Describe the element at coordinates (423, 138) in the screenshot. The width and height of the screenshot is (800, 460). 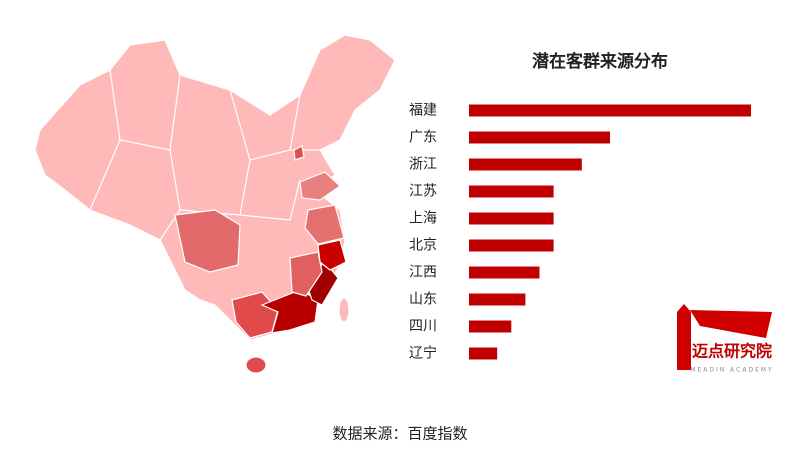
I see `category-label: 广东` at that location.